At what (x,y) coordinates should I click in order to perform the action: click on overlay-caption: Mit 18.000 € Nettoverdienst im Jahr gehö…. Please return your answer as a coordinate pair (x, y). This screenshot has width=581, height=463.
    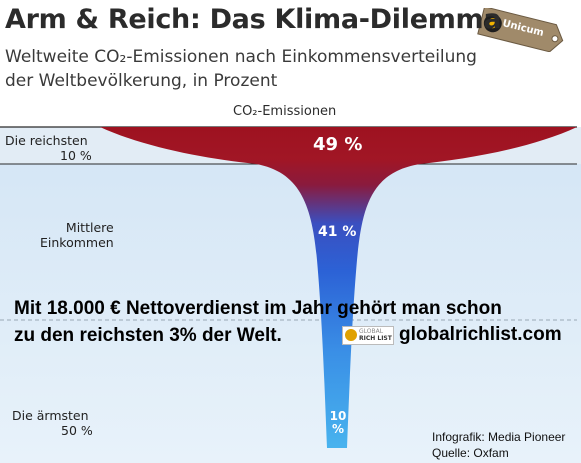
    Looking at the image, I should click on (258, 322).